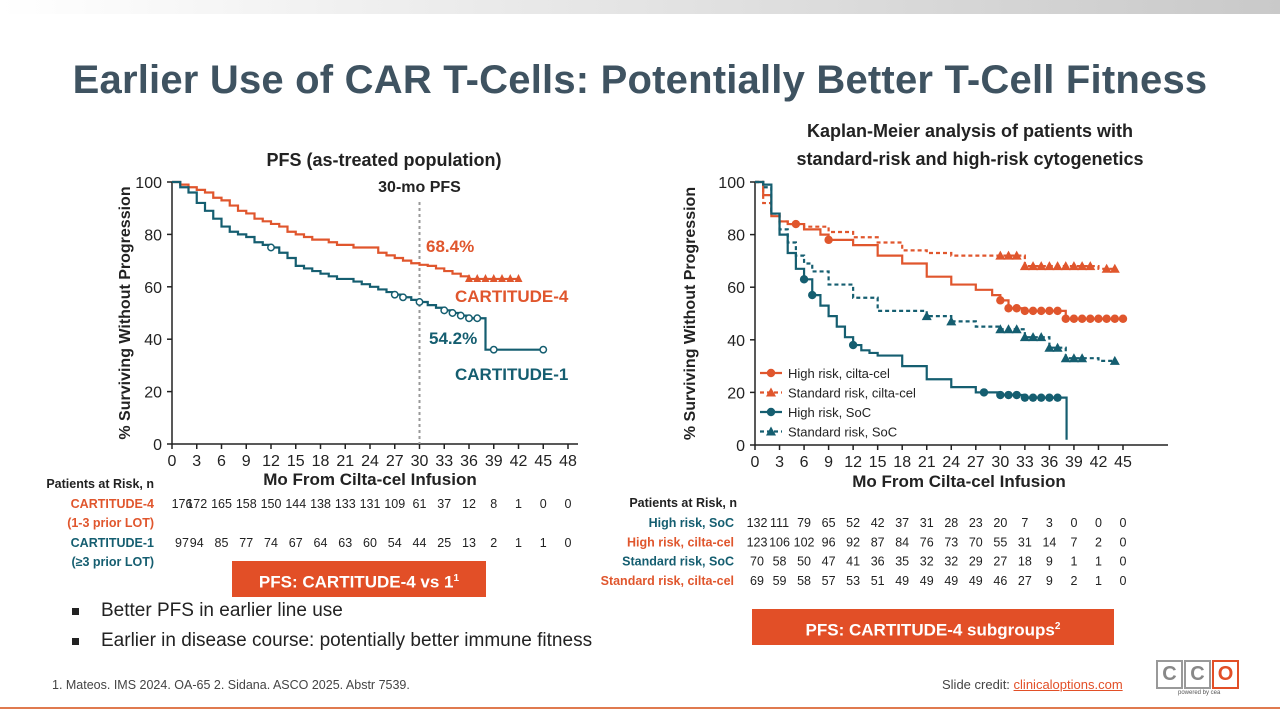  Describe the element at coordinates (930, 630) in the screenshot. I see `callout-right-text: PFS: CARTITUDE-4 subgroups` at that location.